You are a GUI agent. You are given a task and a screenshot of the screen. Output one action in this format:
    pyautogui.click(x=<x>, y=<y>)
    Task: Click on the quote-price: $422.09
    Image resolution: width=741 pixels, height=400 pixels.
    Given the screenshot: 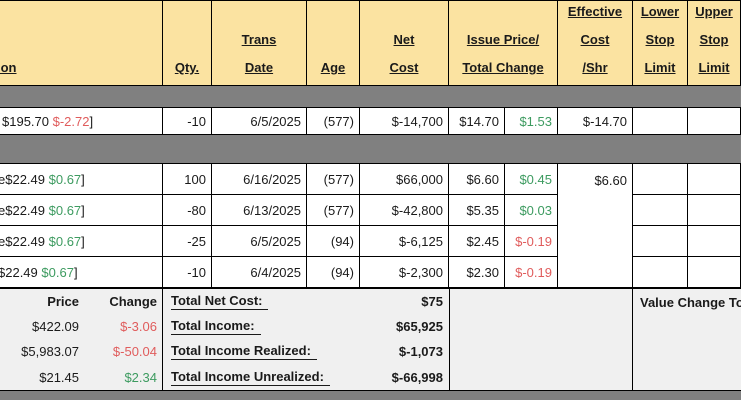 What is the action you would take?
    pyautogui.click(x=55, y=326)
    